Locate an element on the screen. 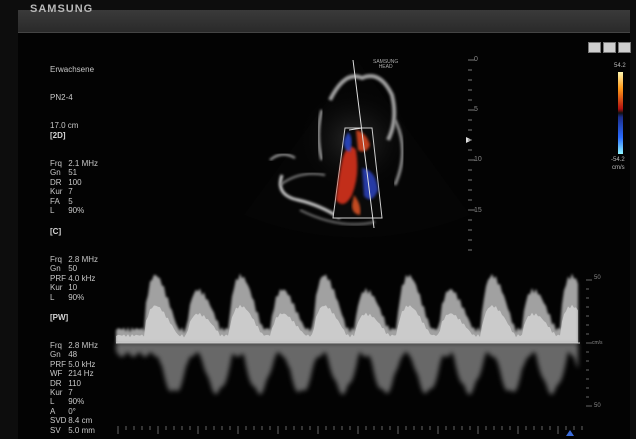 The height and width of the screenshot is (439, 636). b-mode-sector is located at coordinates (358, 148).